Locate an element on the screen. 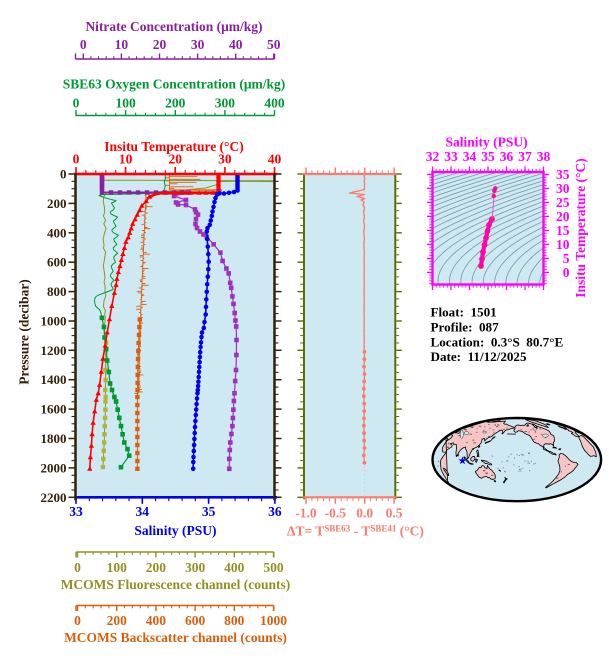  svg-text: Pressure (decibar) is located at coordinates (24, 332).